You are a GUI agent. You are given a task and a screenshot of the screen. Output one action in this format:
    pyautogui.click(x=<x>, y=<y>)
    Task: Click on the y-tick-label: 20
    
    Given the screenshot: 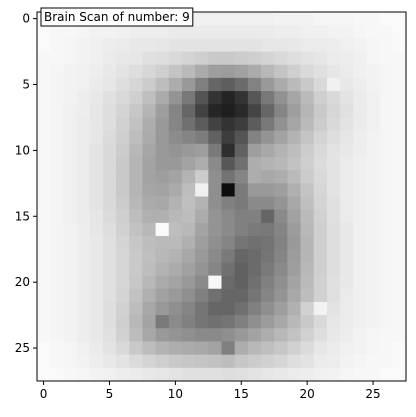 What is the action you would take?
    pyautogui.click(x=22, y=282)
    